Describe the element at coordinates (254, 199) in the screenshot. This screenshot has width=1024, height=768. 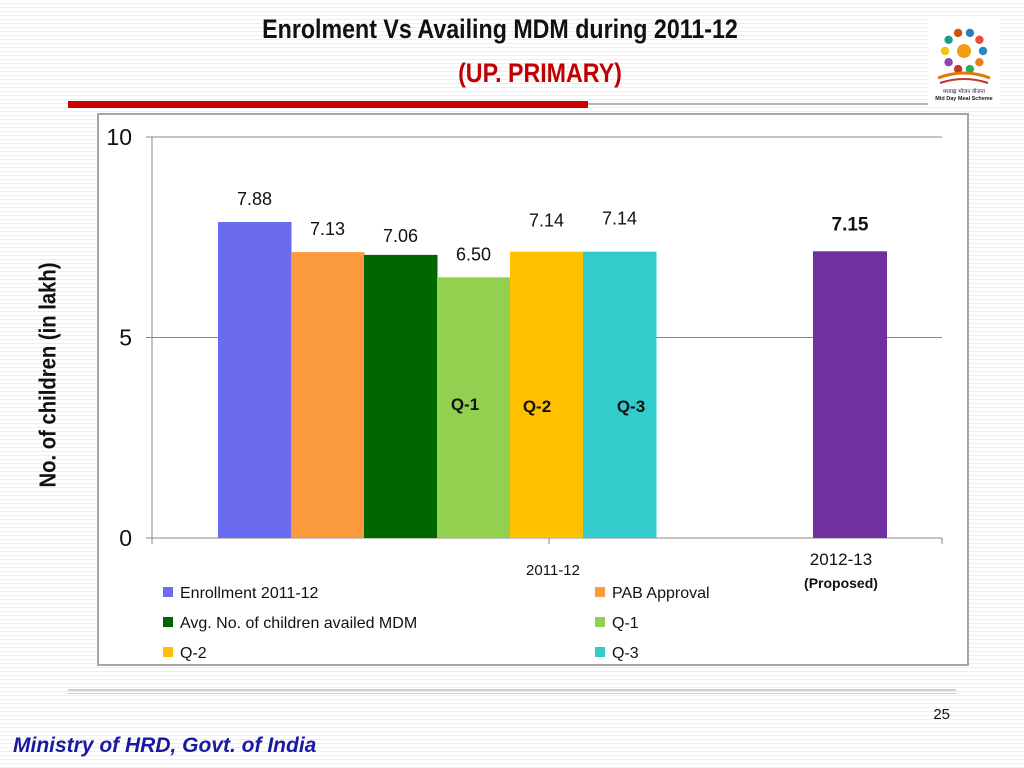
I see `data-label: 7.88` at that location.